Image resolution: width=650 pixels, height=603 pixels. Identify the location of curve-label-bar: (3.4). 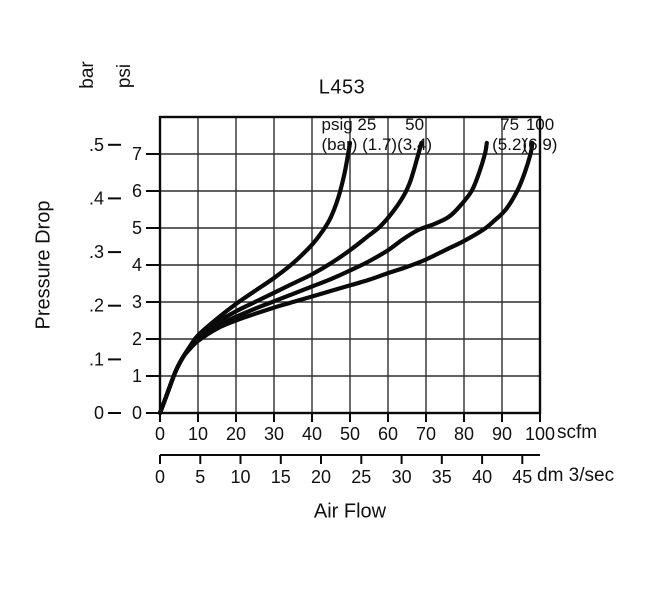
(414, 144).